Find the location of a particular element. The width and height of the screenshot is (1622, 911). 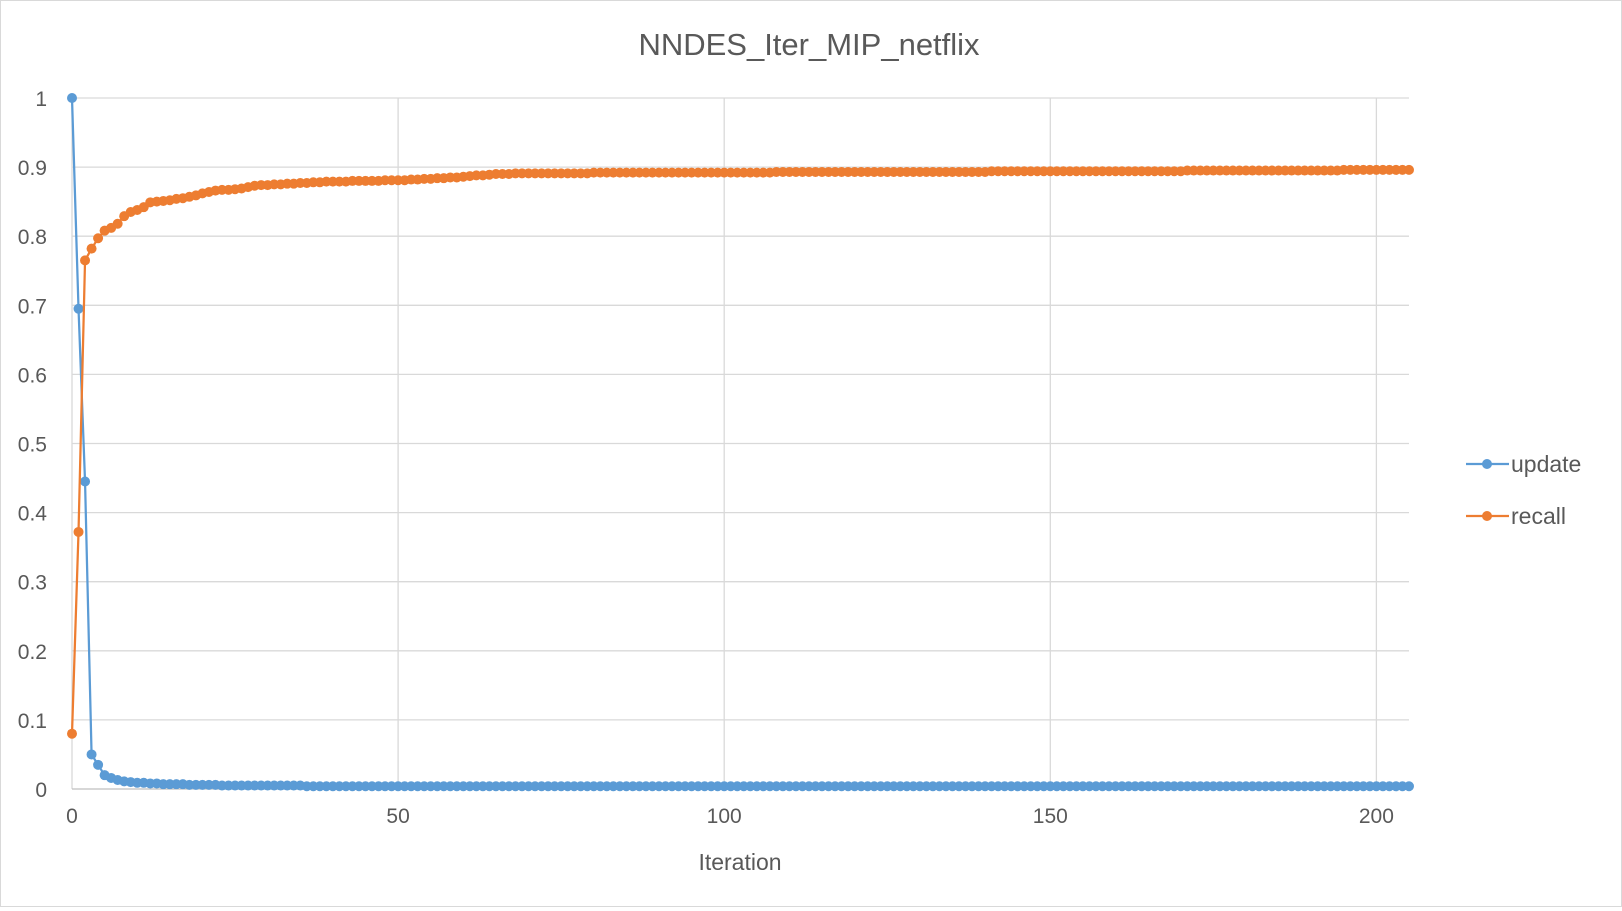

x-tick-label: 0 is located at coordinates (72, 816).